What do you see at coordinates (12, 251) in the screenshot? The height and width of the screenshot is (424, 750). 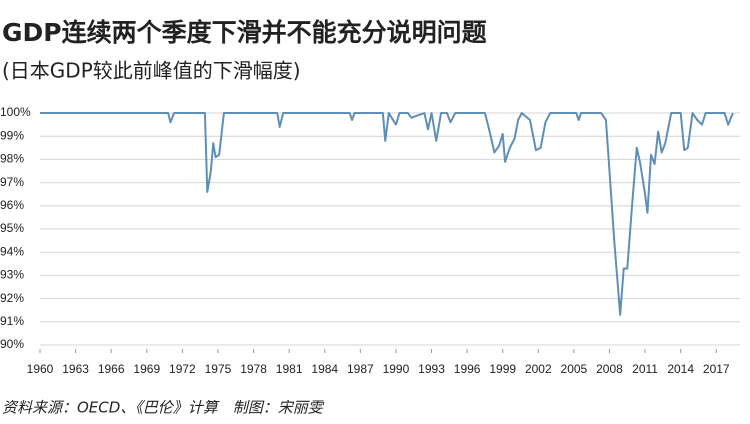 I see `y-tick-label: 94%` at bounding box center [12, 251].